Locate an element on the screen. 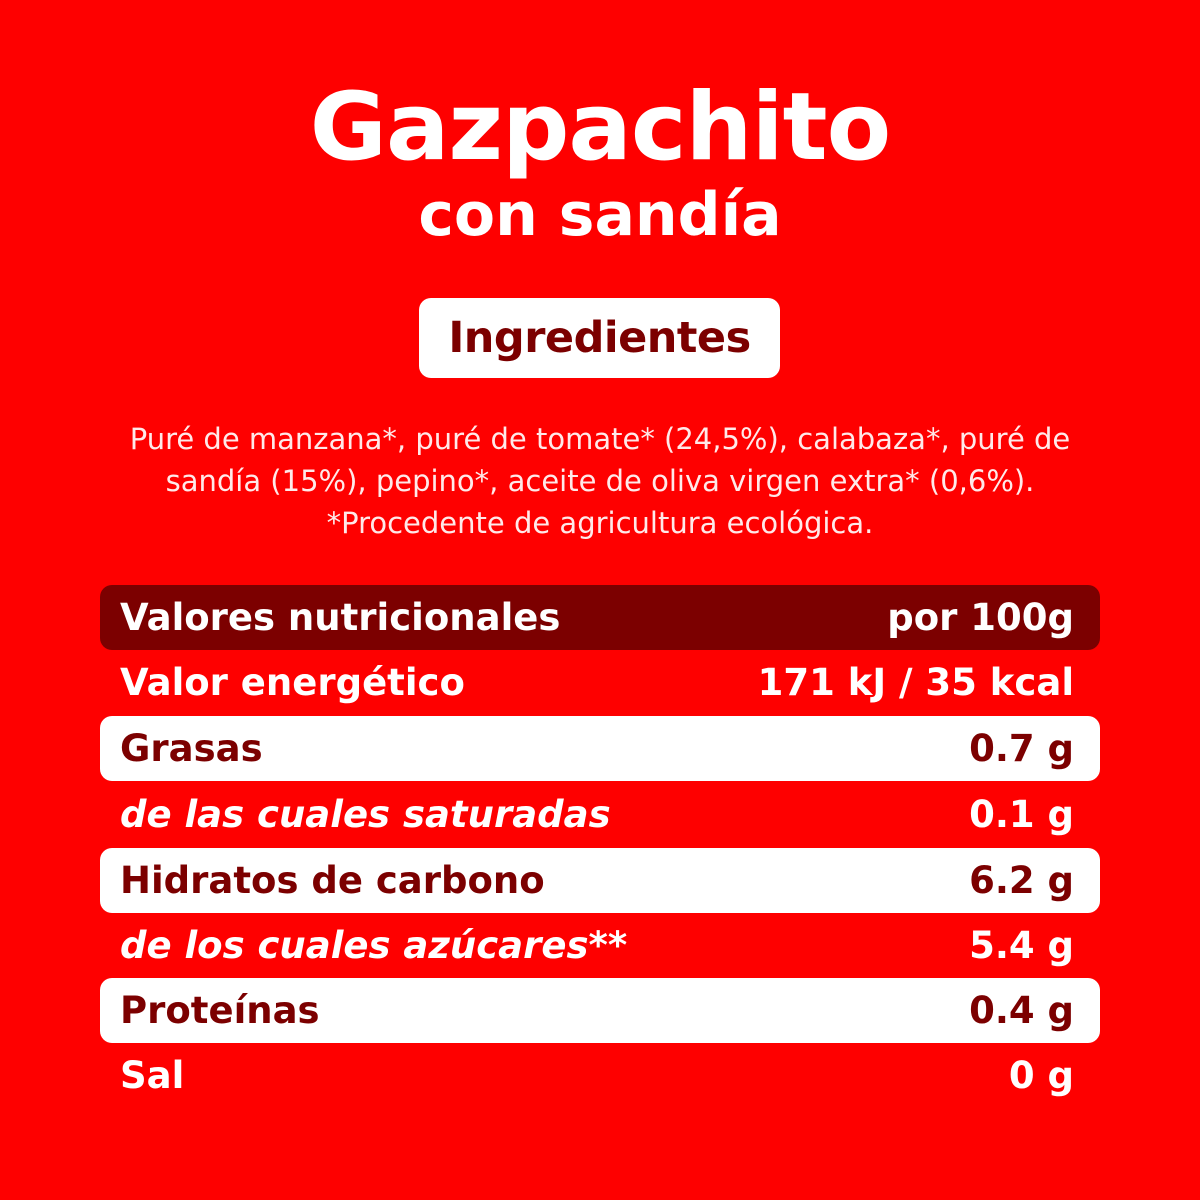 Image resolution: width=1200 pixels, height=1200 pixels. nutrition-row-saturated: de las cuales saturadas 0.1 g is located at coordinates (600, 814).